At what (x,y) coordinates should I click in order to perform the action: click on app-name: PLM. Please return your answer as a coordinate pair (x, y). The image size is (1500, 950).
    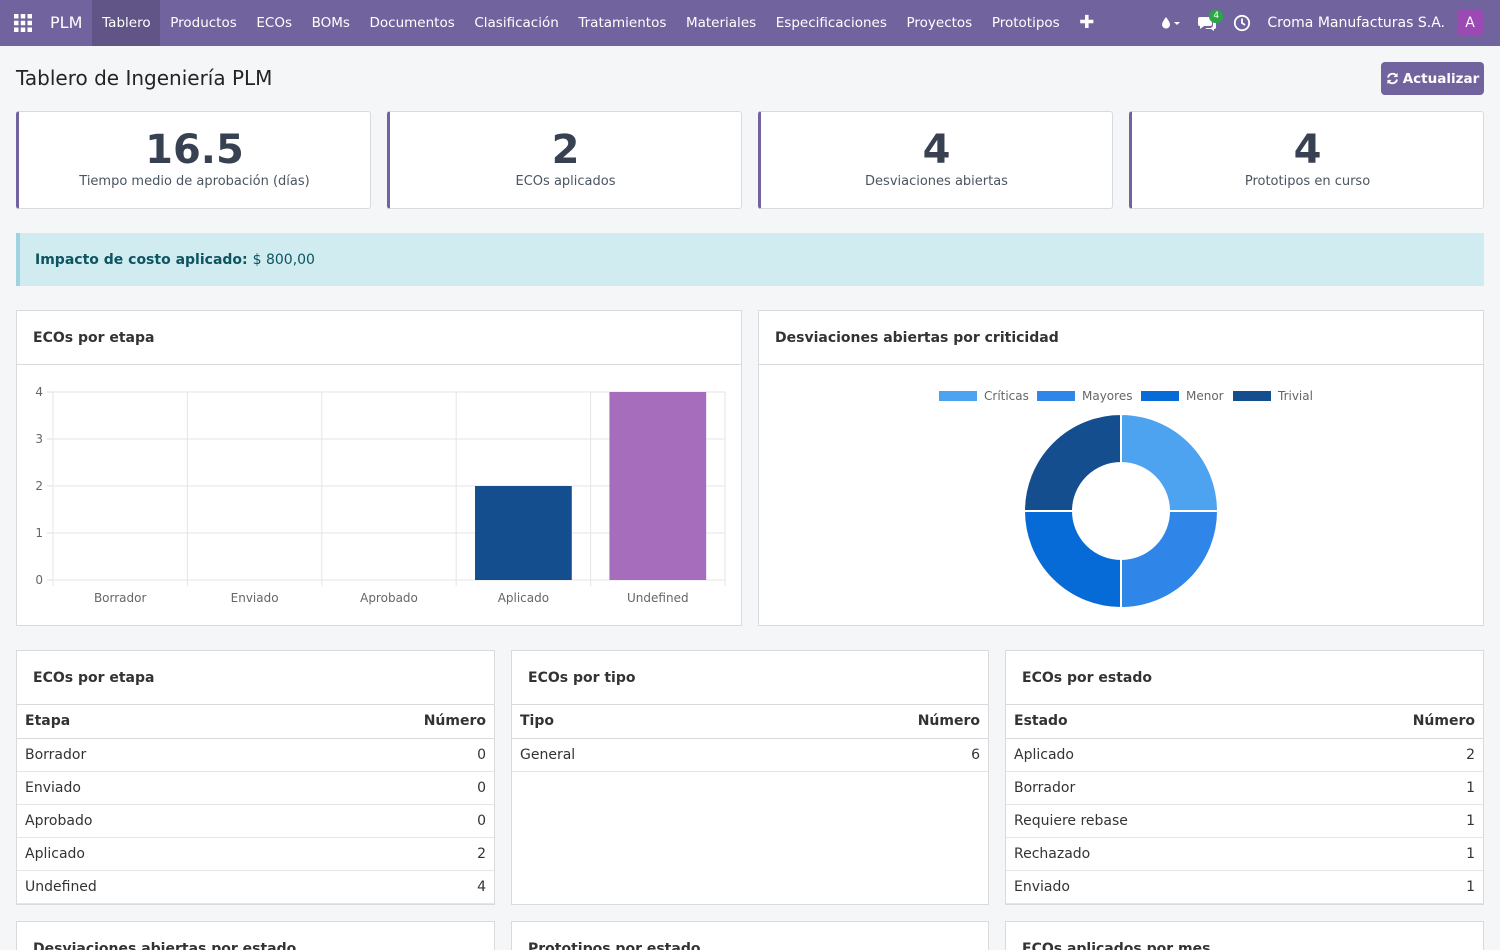
    Looking at the image, I should click on (66, 22).